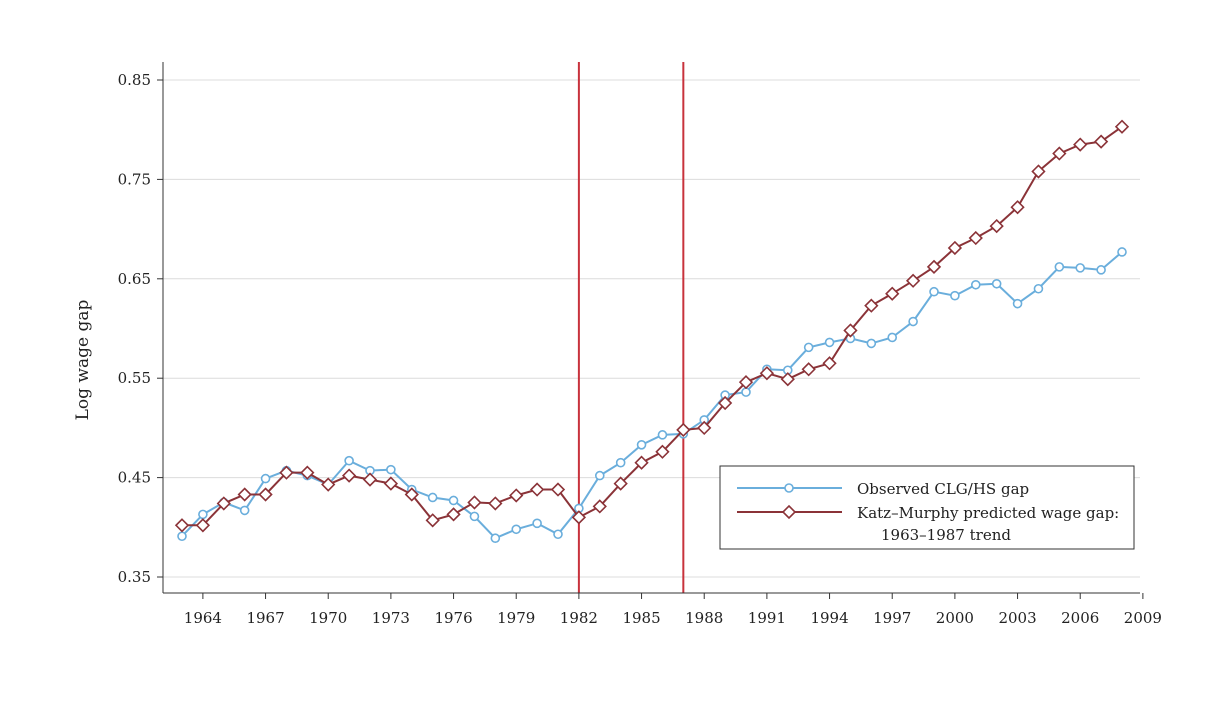 The height and width of the screenshot is (713, 1216). Describe the element at coordinates (955, 618) in the screenshot. I see `x-tick-label: 2000` at that location.